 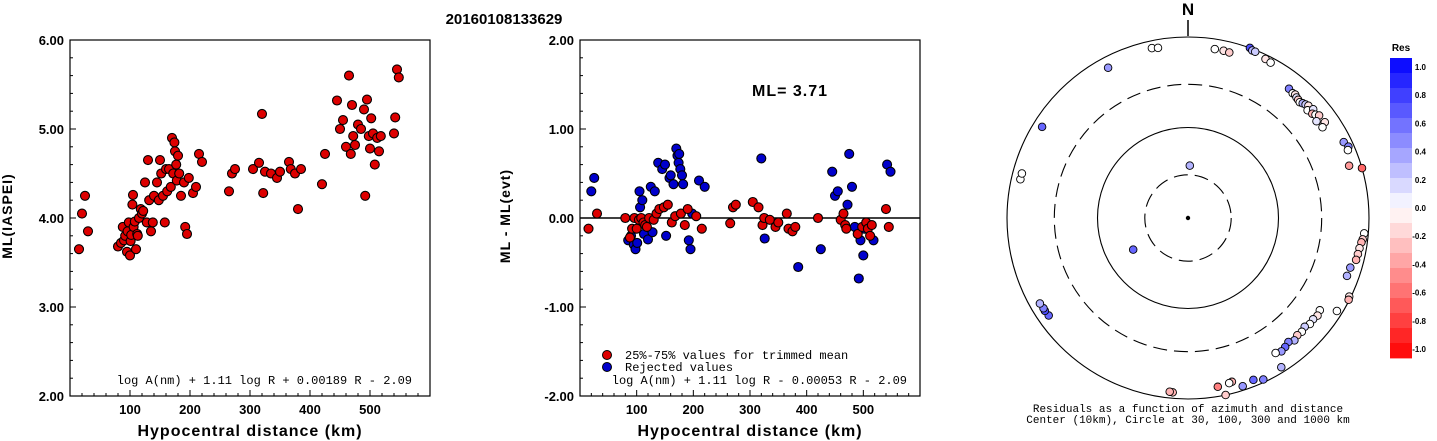 What do you see at coordinates (750, 403) in the screenshot?
I see `middle-x-ticks: 100 200 300 400 500` at bounding box center [750, 403].